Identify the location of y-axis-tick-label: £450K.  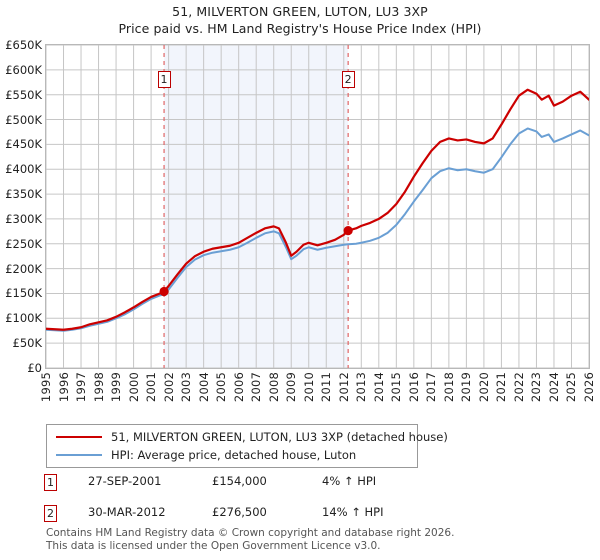
(23, 144).